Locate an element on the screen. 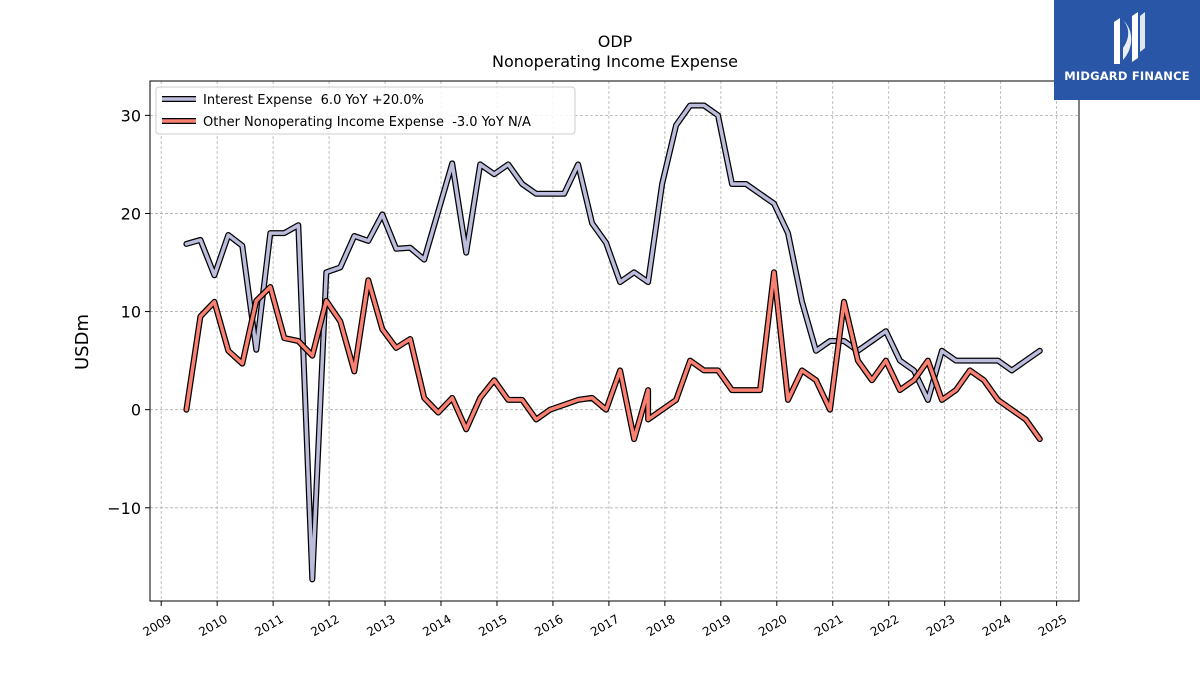 Image resolution: width=1200 pixels, height=675 pixels. logo-text: MIDGARD FINANCE is located at coordinates (1127, 76).